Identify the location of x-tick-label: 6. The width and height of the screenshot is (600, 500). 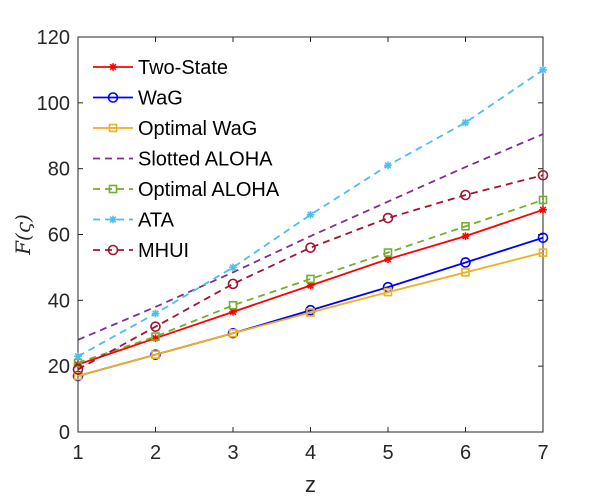
(465, 453).